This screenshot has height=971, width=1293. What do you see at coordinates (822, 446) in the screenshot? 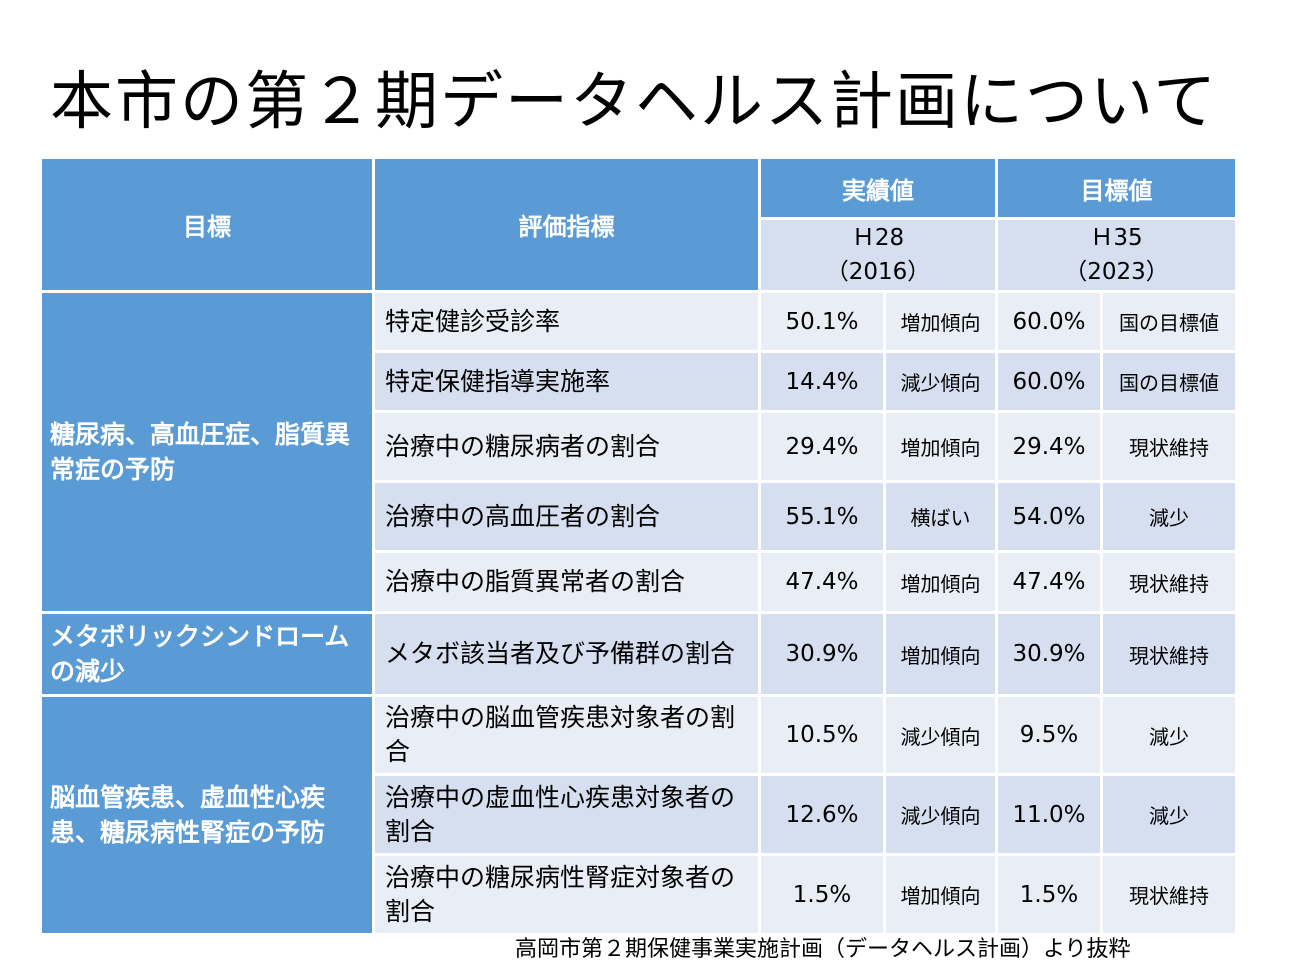
I see `actual-value-cell: 29.4%` at bounding box center [822, 446].